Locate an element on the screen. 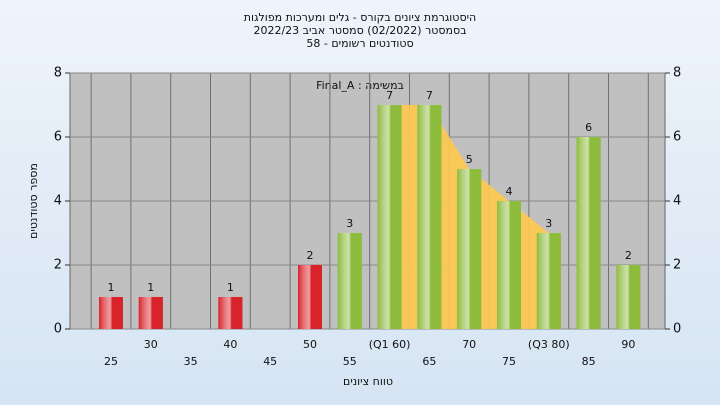 This screenshot has width=720, height=405. x-tick-label: 45 is located at coordinates (270, 361).